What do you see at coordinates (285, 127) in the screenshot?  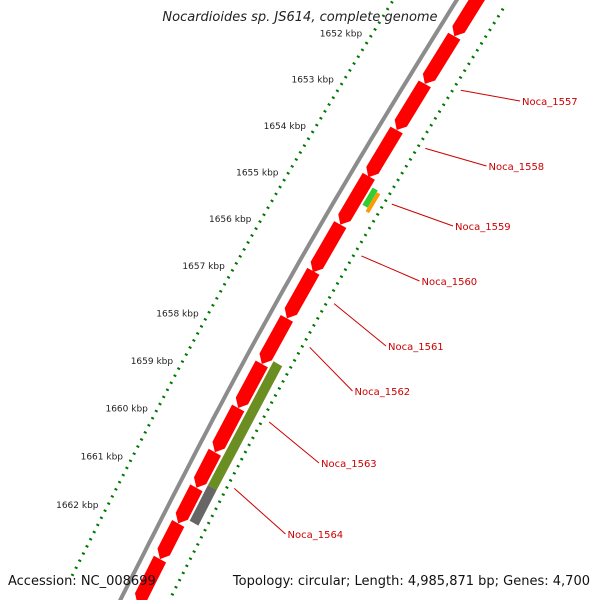 I see `scale-tick-label: 1654 kbp` at bounding box center [285, 127].